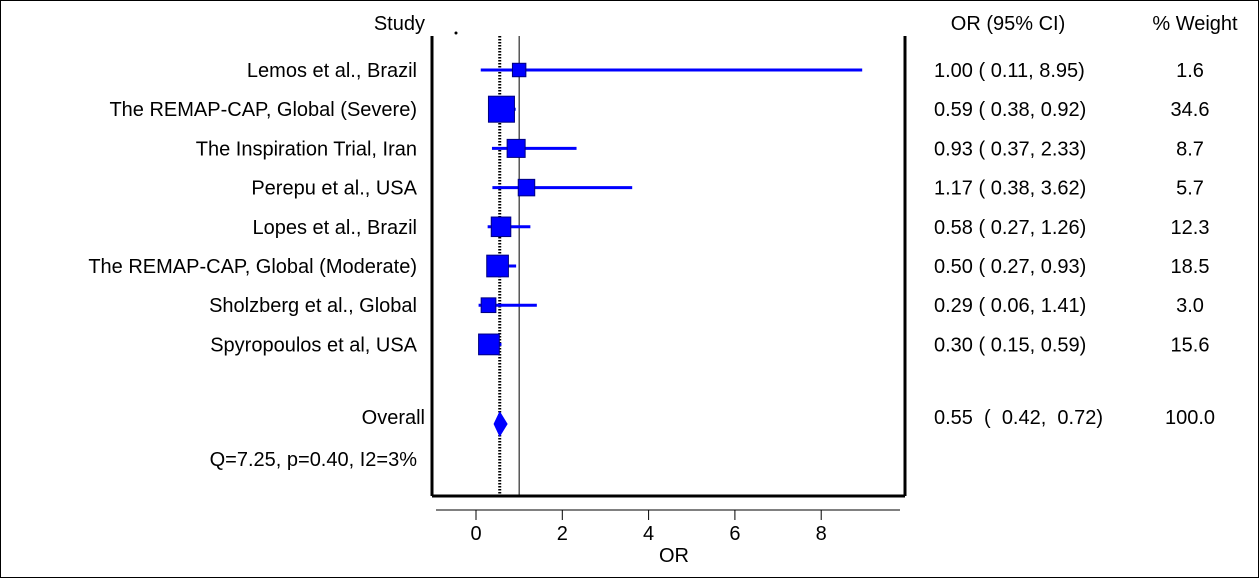 This screenshot has height=583, width=1259. Describe the element at coordinates (263, 110) in the screenshot. I see `study-label: The REMAP-CAP, Global (Severe)` at that location.